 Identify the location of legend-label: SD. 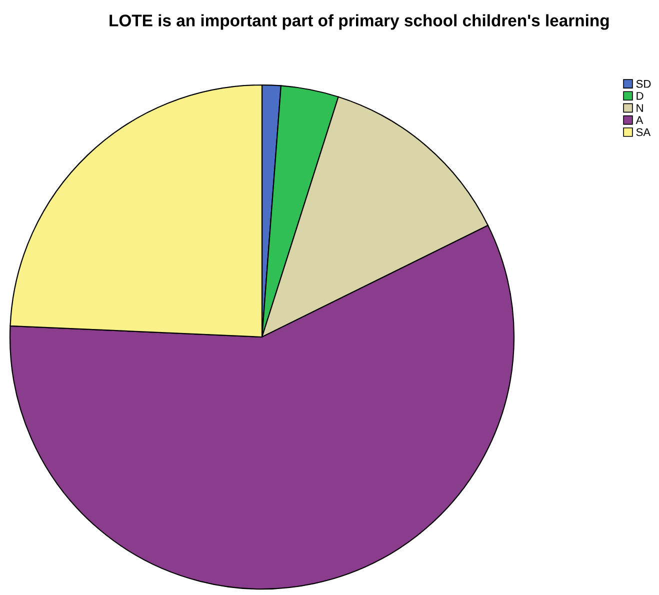
(643, 84).